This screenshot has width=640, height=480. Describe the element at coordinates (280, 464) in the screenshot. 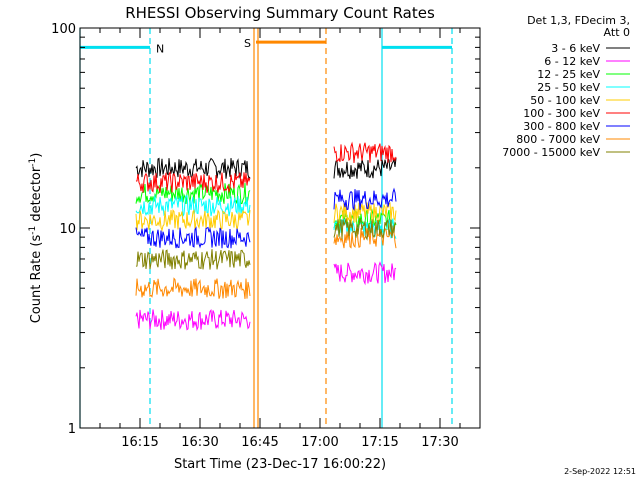

I see `x-axis-label: Start Time (23-Dec-17 16:00:22)` at that location.